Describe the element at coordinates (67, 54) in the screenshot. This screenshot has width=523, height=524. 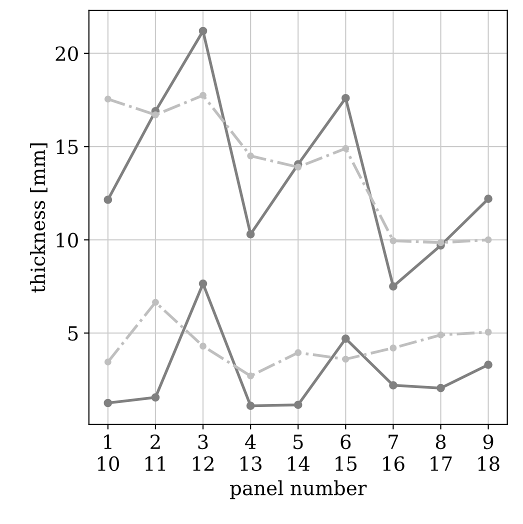
I see `y-tick-label: 20` at that location.